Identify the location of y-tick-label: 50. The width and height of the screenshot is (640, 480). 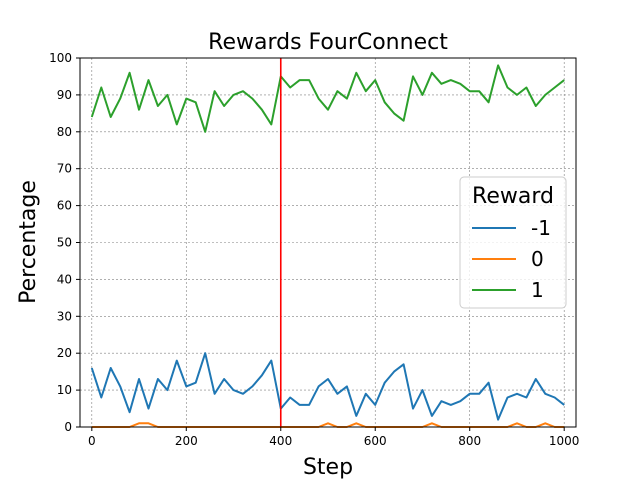
(64, 243).